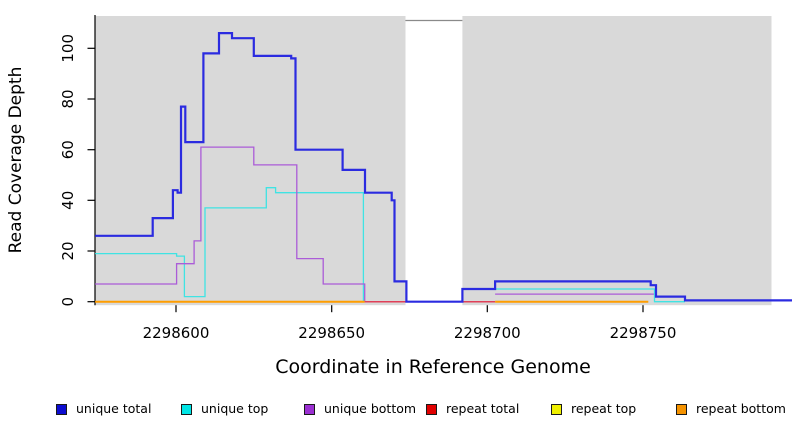  I want to click on legend-swatch-unique-top, so click(186, 409).